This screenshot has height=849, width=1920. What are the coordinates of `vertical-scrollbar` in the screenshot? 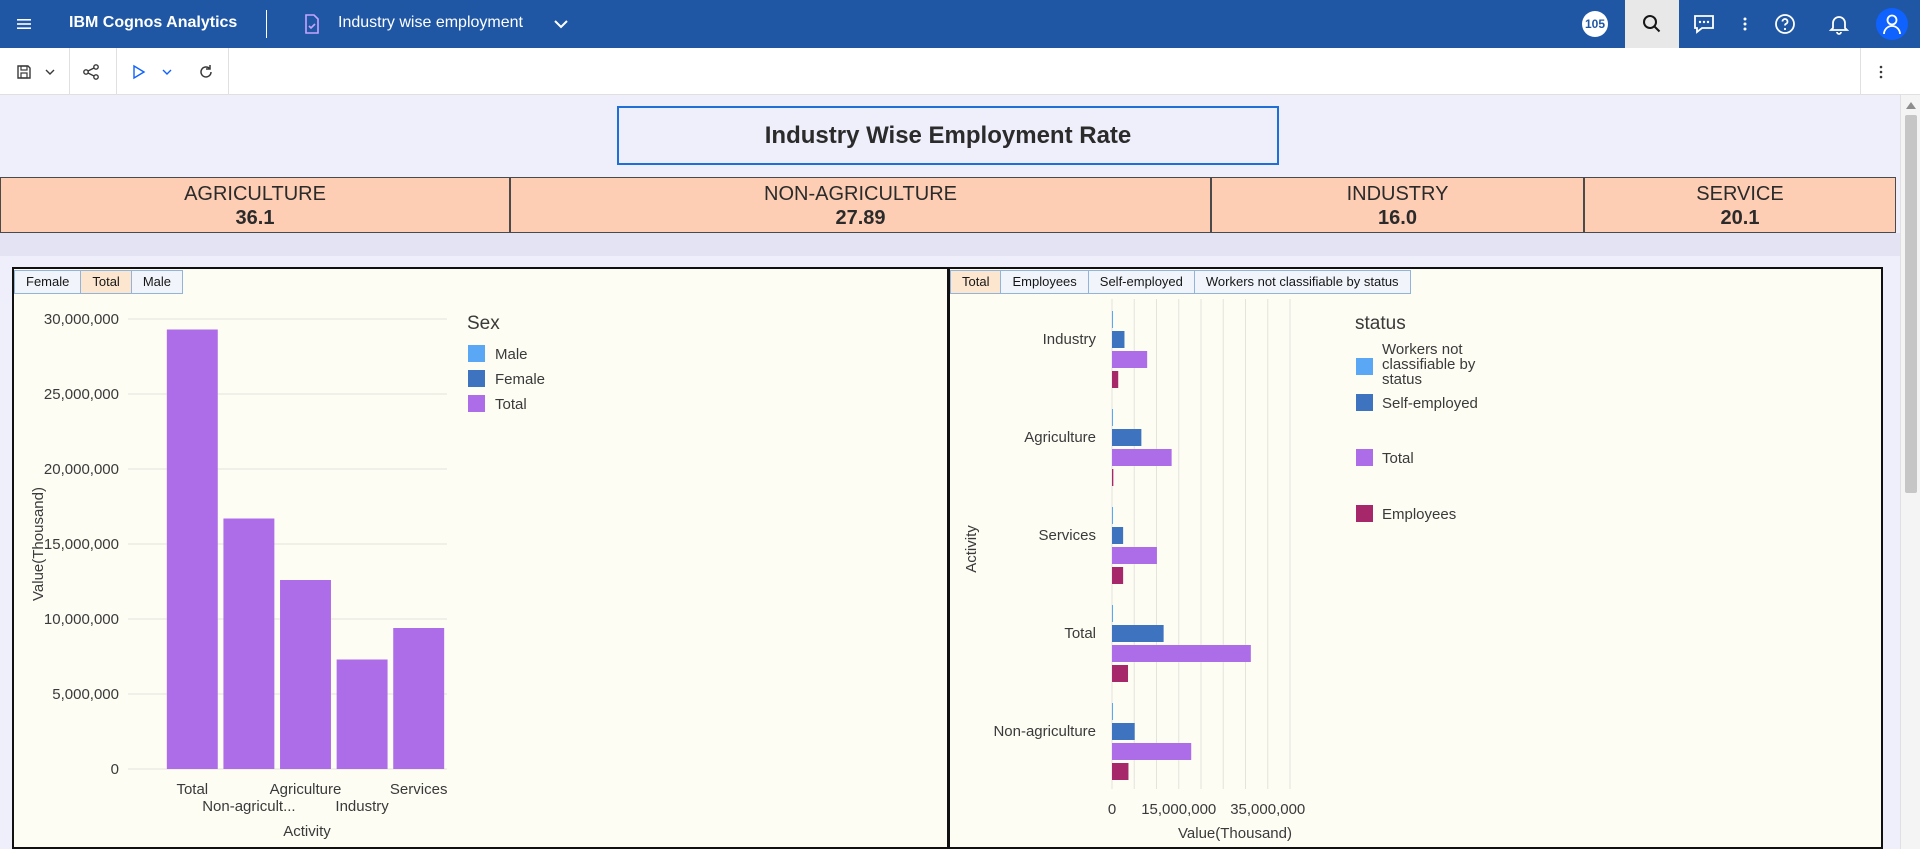 It's located at (1910, 472).